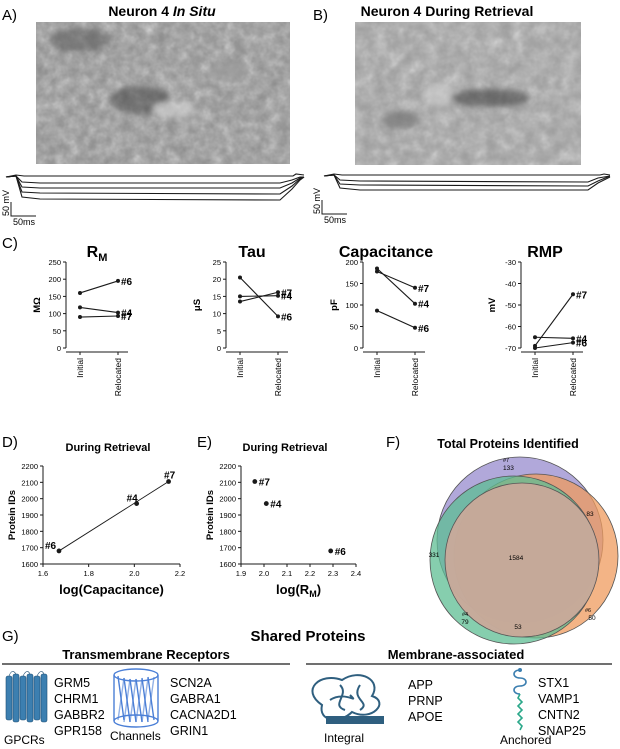  I want to click on scale-mv-a: 50 mV, so click(6, 203).